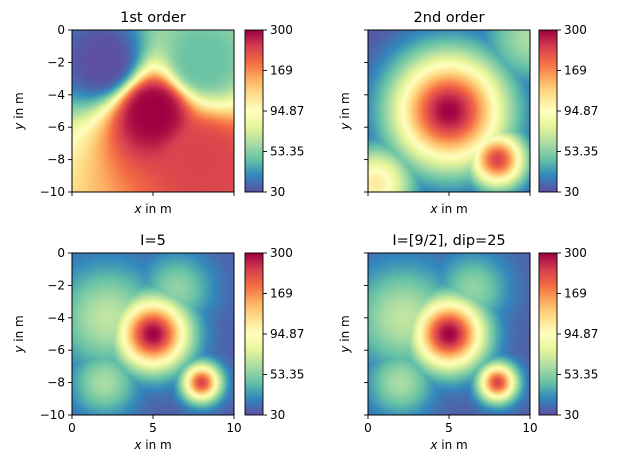  Describe the element at coordinates (448, 241) in the screenshot. I see `panel-title: I=[9/2], dip=25` at that location.